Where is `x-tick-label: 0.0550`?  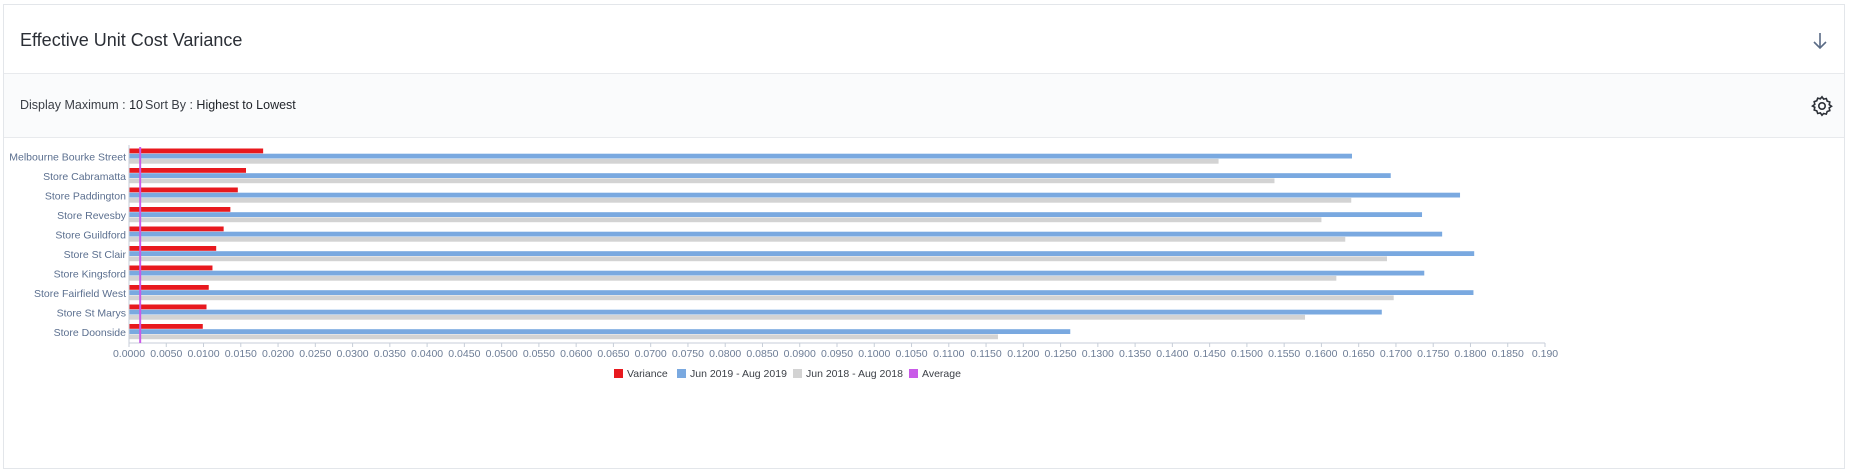
x-tick-label: 0.0550 is located at coordinates (539, 354).